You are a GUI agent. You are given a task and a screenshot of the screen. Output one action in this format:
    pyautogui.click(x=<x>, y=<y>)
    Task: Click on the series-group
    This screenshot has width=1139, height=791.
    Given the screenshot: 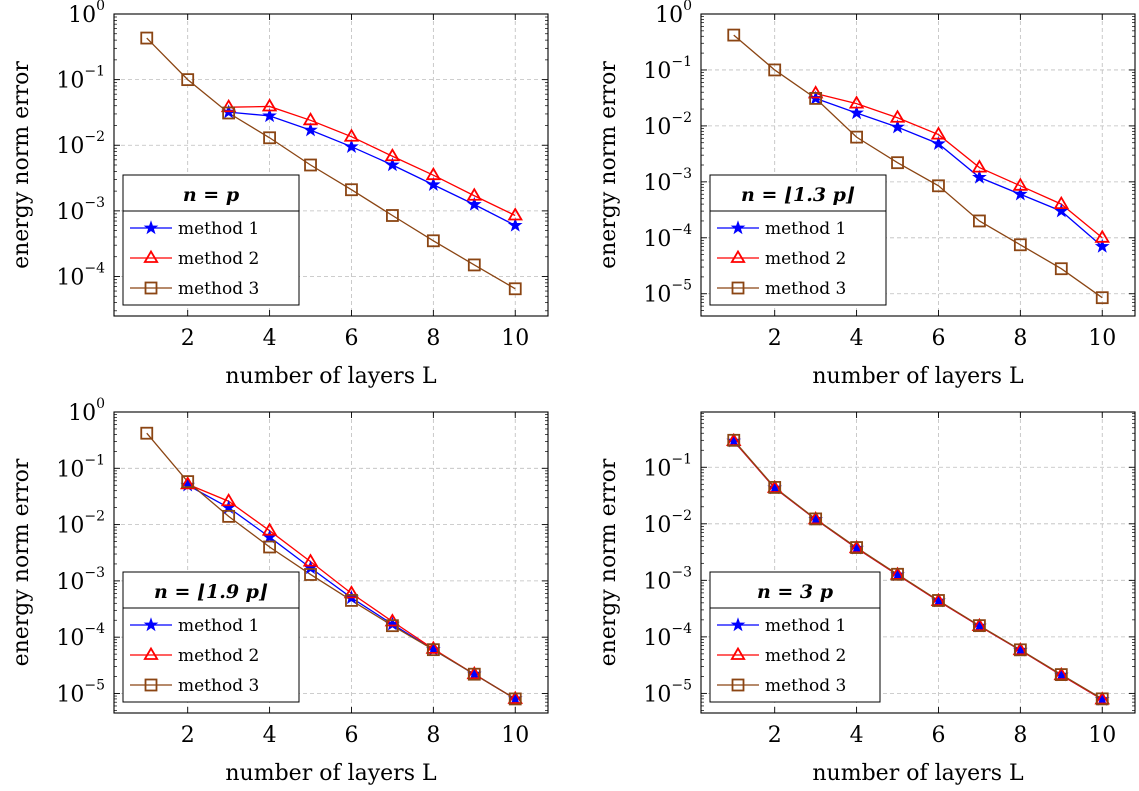 What is the action you would take?
    pyautogui.click(x=918, y=166)
    